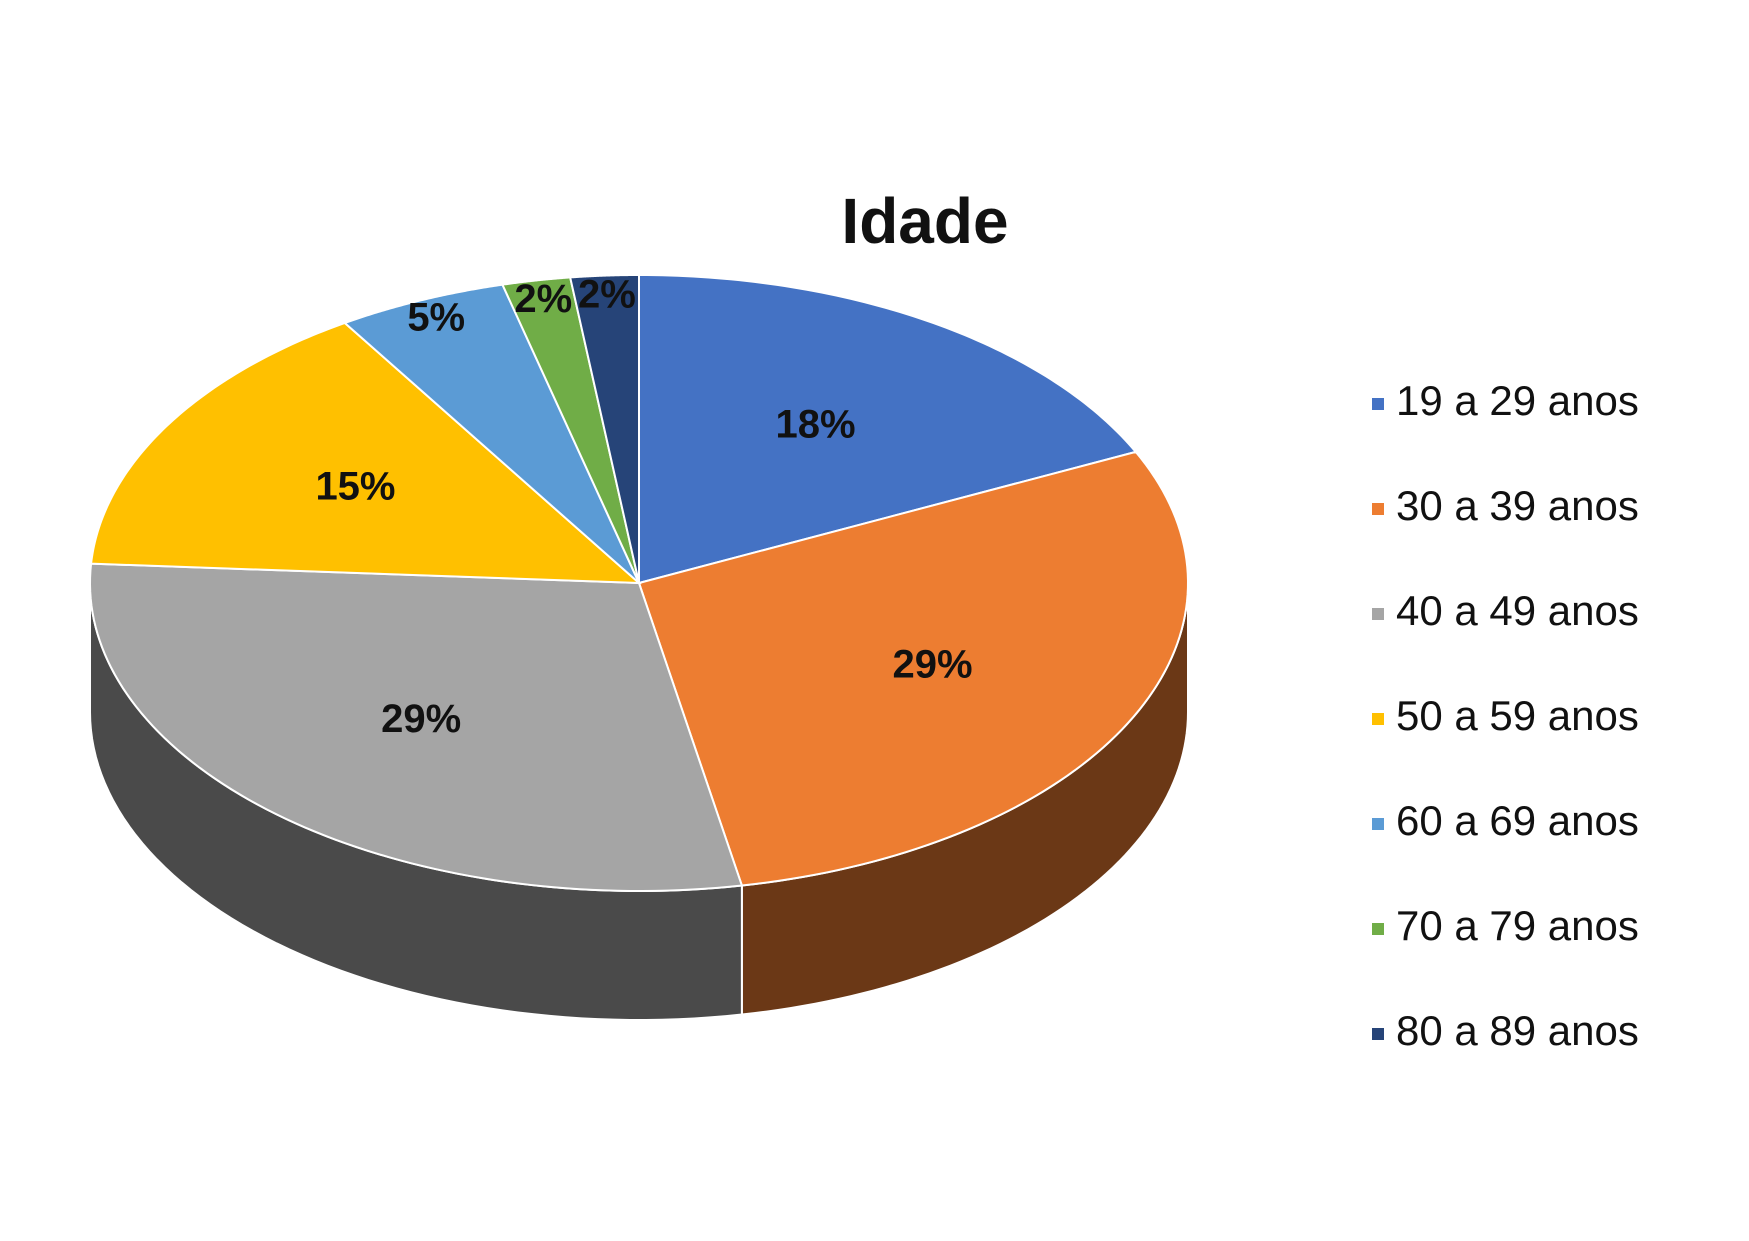 The height and width of the screenshot is (1241, 1749). Describe the element at coordinates (815, 425) in the screenshot. I see `data-label: 18%` at that location.